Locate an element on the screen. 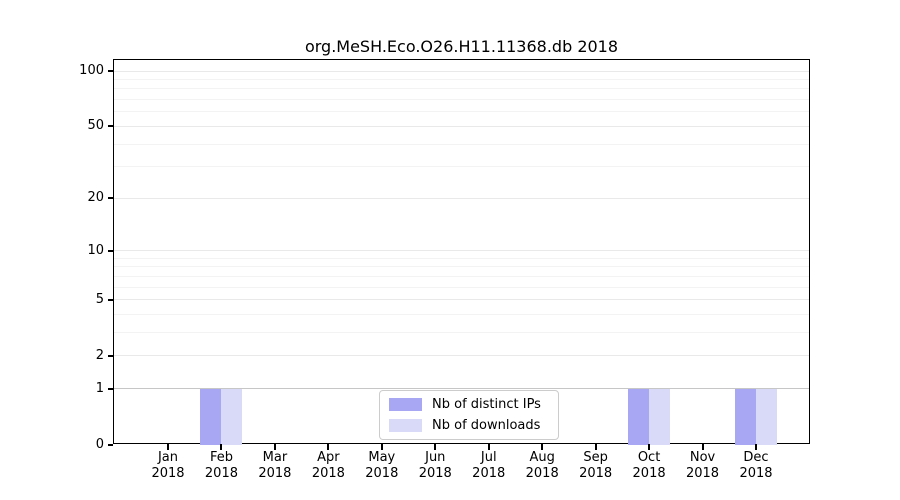  bar-feb-downloads is located at coordinates (232, 416).